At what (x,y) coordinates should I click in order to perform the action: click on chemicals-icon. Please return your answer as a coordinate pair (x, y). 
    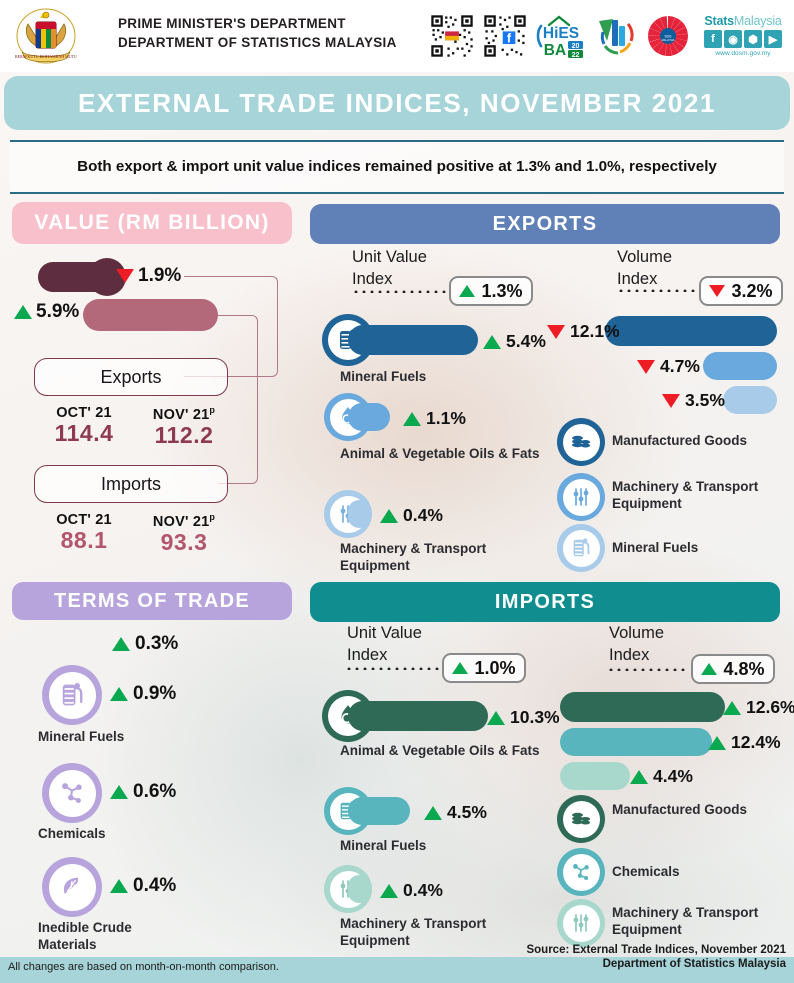
    Looking at the image, I should click on (72, 793).